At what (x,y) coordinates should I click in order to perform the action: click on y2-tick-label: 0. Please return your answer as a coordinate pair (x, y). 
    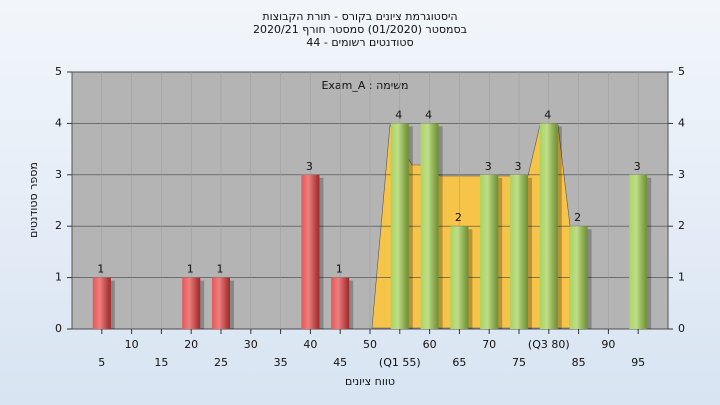
    Looking at the image, I should click on (681, 328).